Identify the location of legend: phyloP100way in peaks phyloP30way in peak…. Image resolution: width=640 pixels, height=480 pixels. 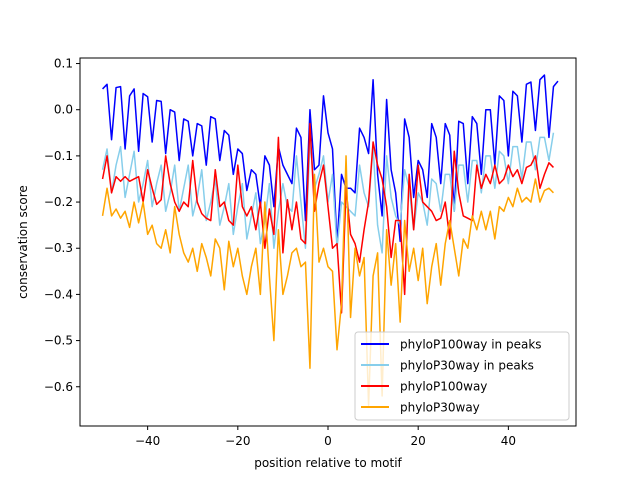
(462, 376).